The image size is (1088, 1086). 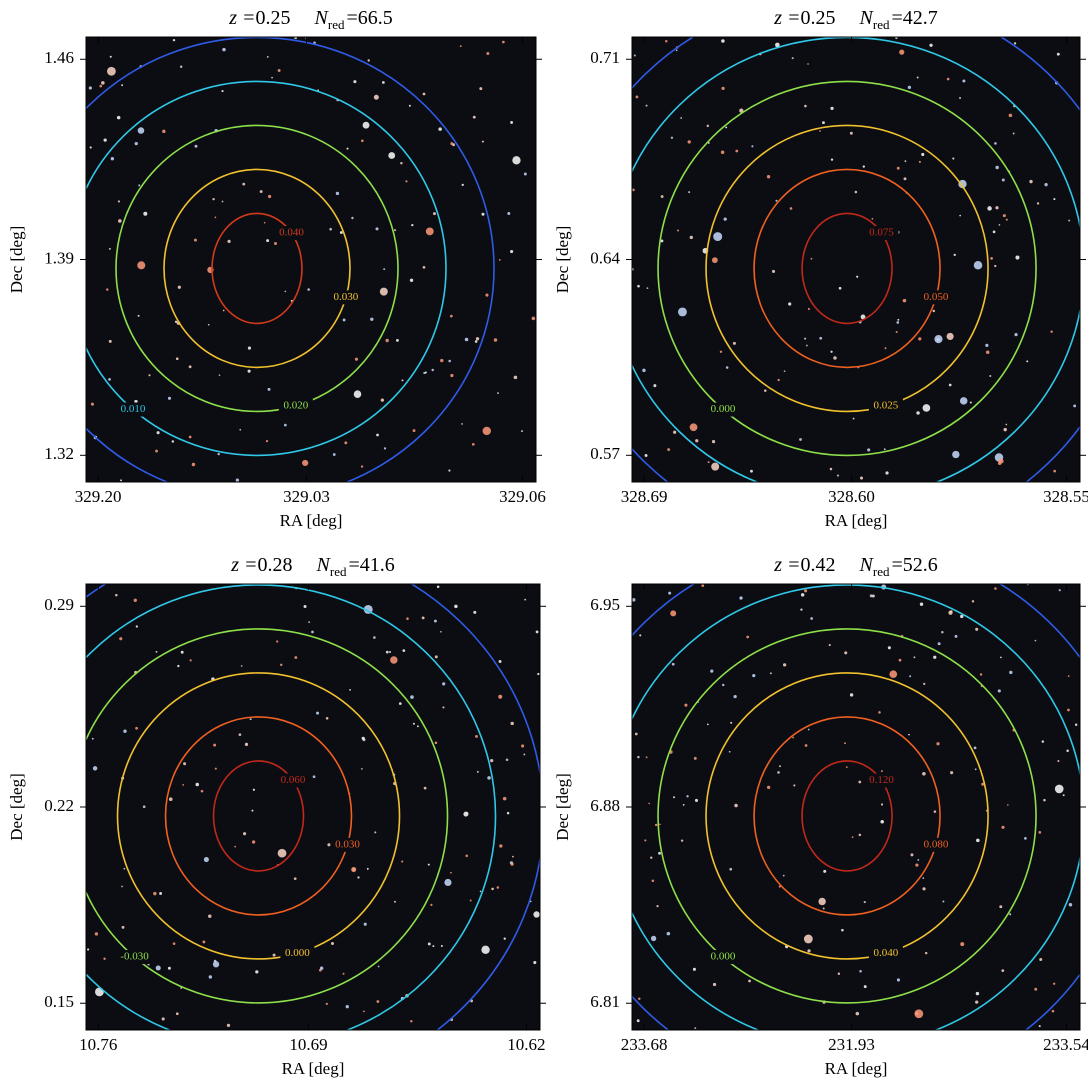 I want to click on contour-label: 0.040, so click(x=886, y=953).